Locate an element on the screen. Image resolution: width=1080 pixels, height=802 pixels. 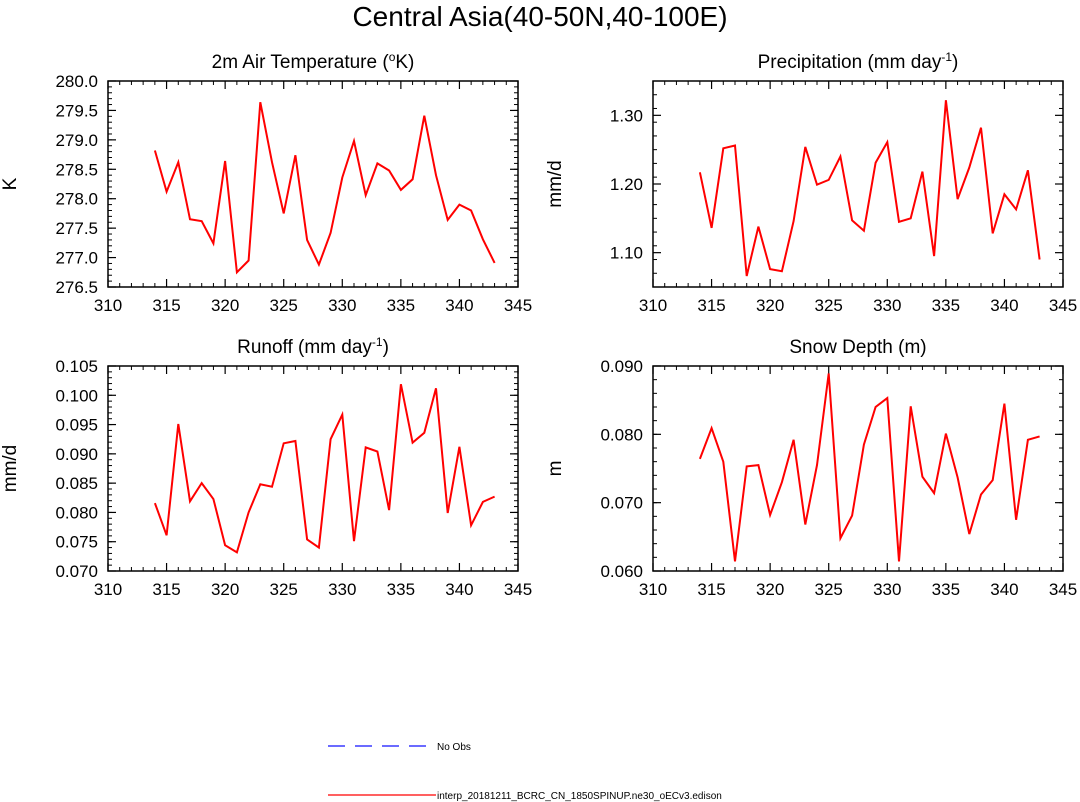
panel-title-tail: K) is located at coordinates (404, 62).